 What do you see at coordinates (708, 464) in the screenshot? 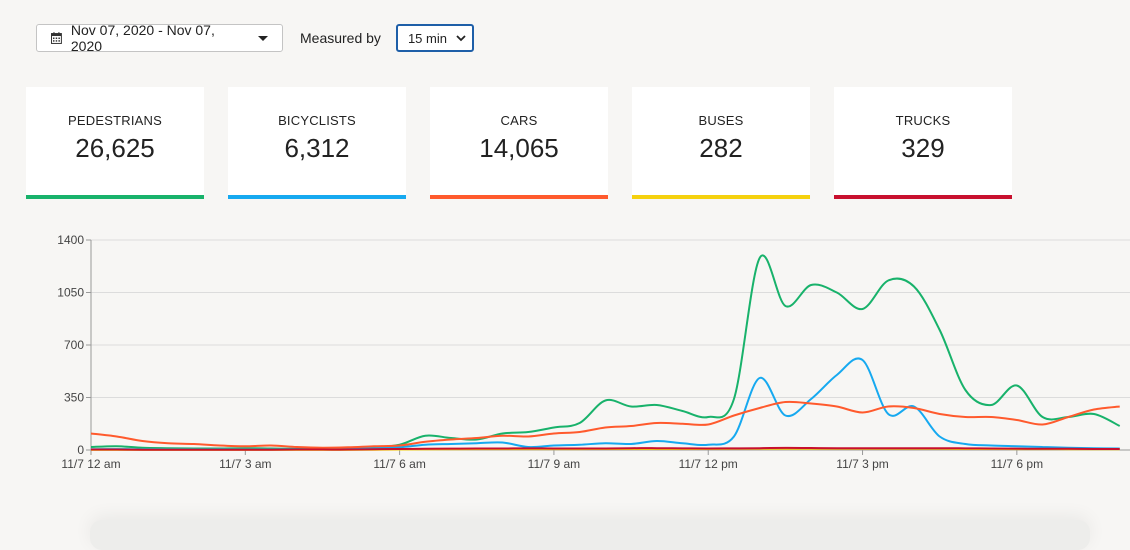
I see `x-tick-label: 11/7 12 pm` at bounding box center [708, 464].